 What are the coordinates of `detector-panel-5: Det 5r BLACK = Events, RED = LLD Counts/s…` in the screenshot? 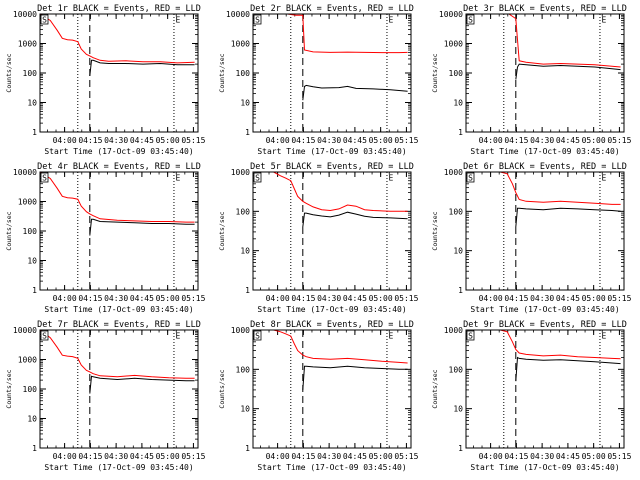 It's located at (318, 238).